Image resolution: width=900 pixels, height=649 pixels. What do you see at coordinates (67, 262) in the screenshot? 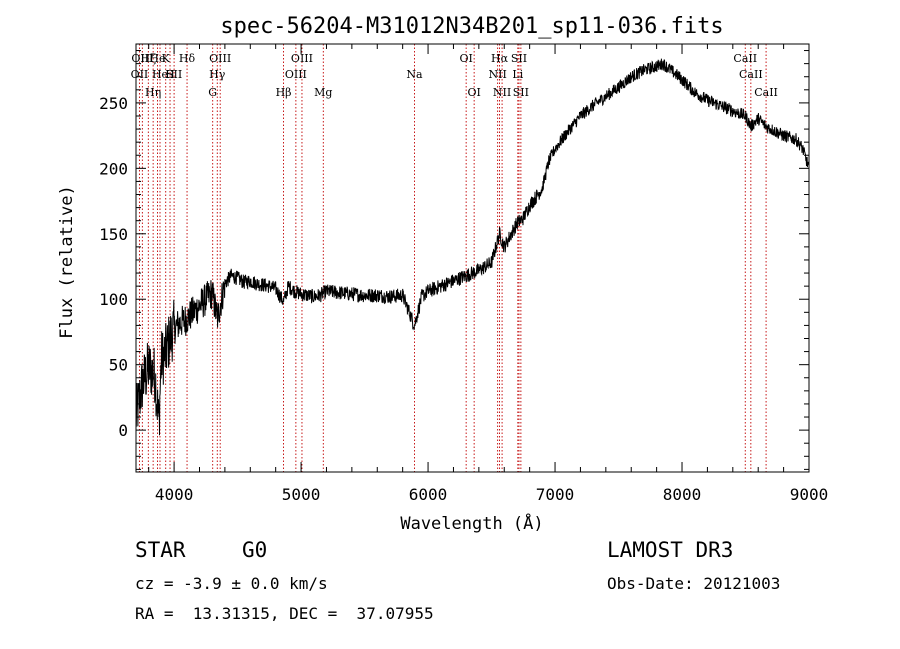
I see `y-axis-label: Flux (relative)` at bounding box center [67, 262].